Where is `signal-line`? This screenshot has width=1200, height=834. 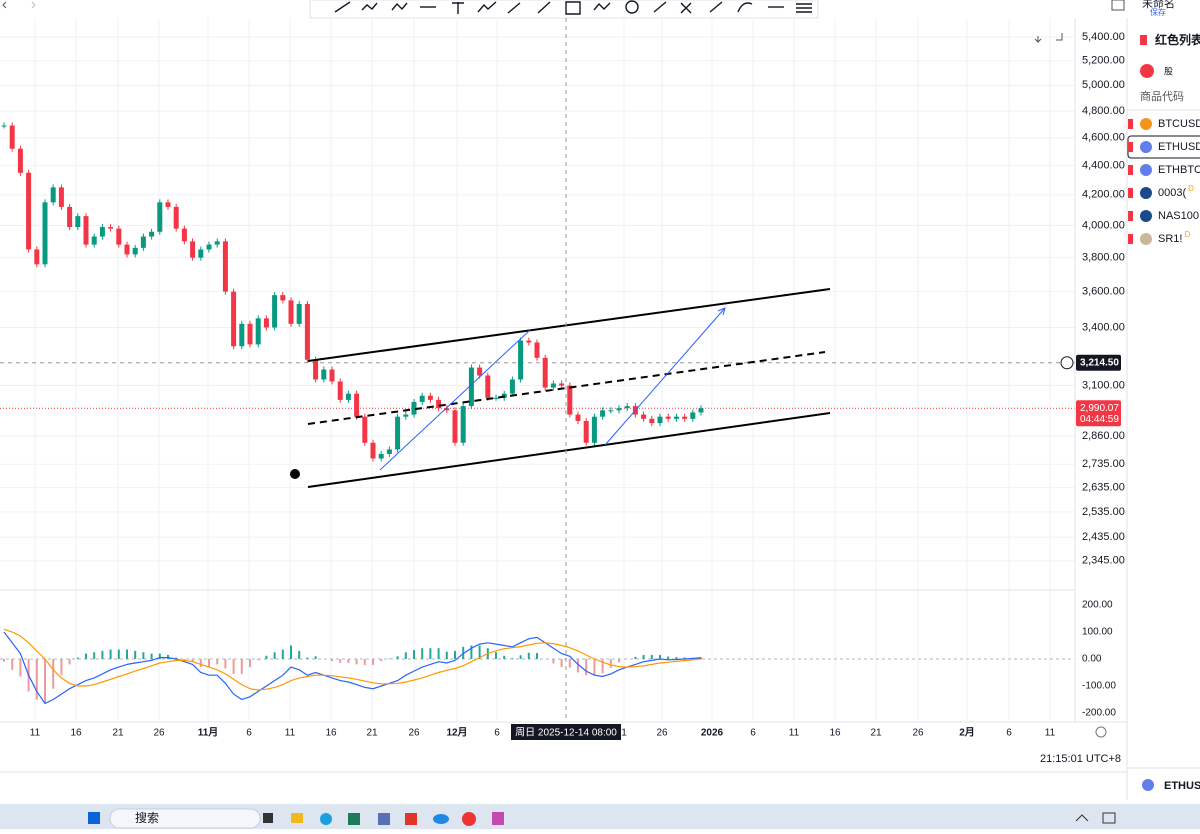 signal-line is located at coordinates (352, 659).